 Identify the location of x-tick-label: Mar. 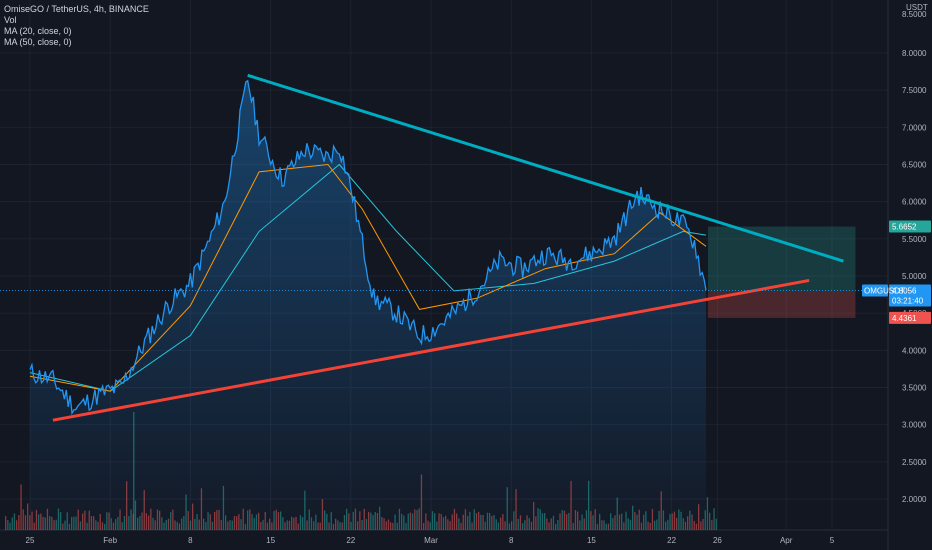
(431, 540).